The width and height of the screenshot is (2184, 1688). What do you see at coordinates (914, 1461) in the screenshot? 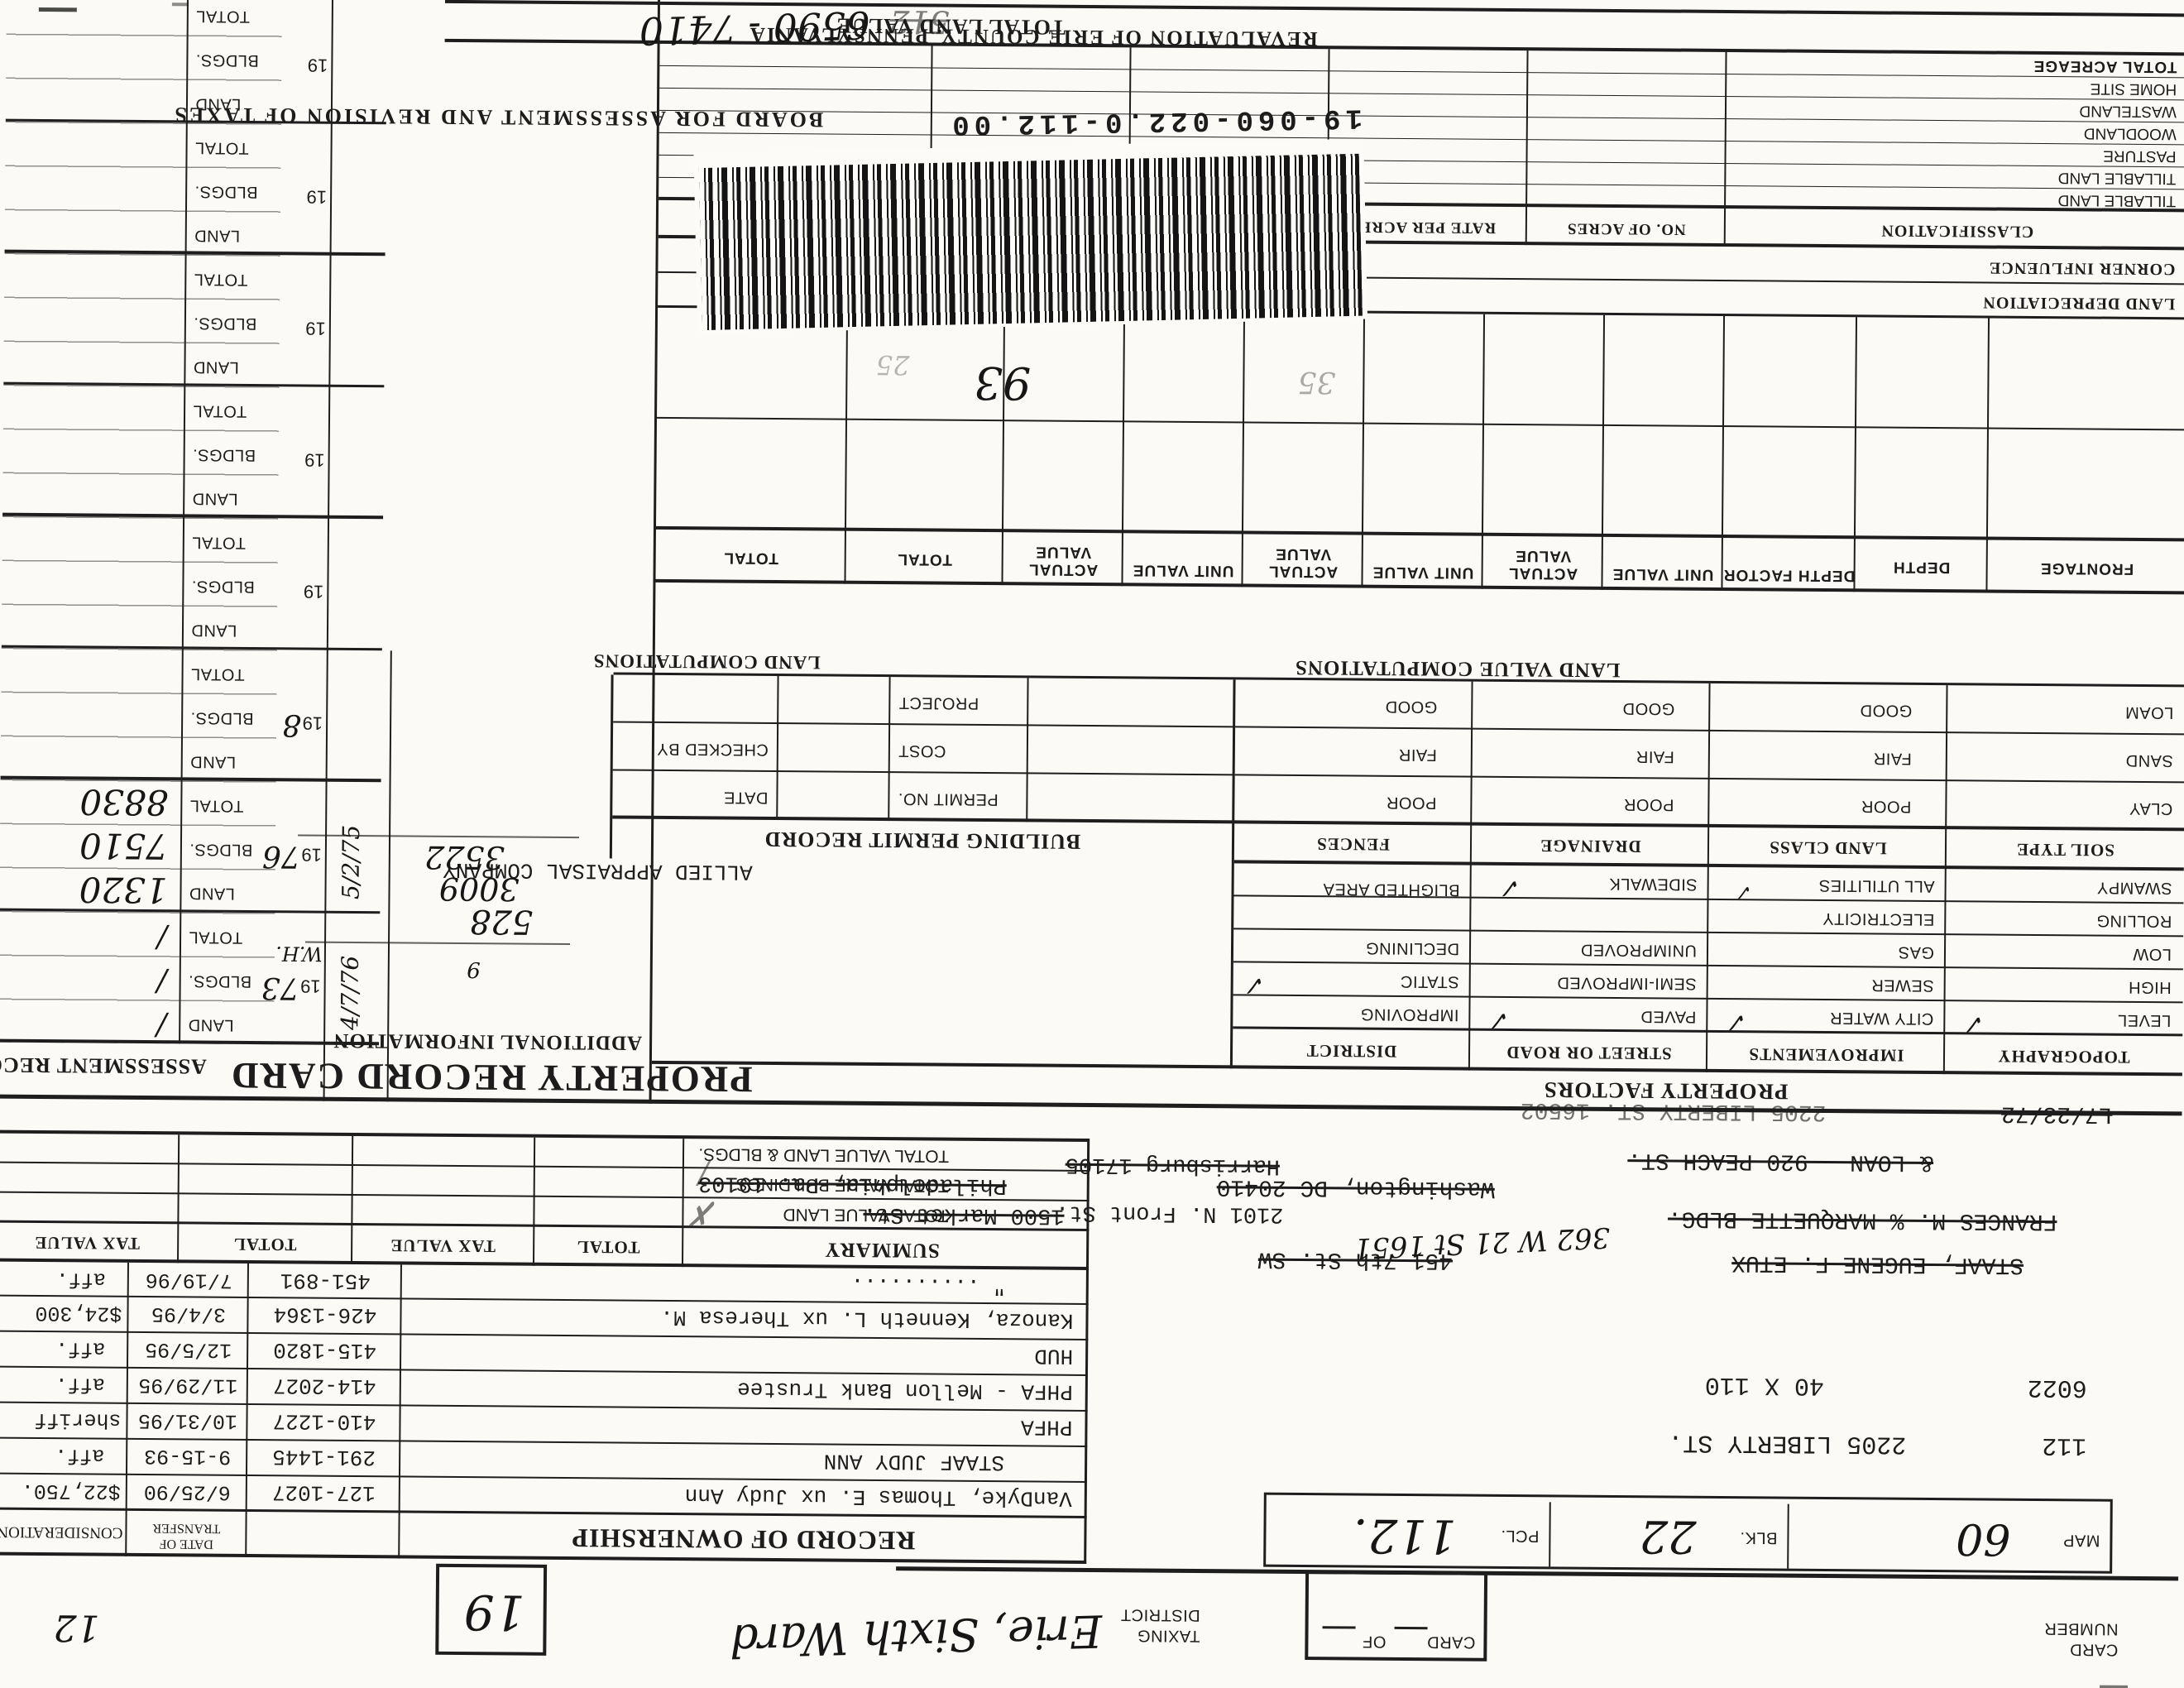
I see `owner-name: STAAF JUDY ANN` at bounding box center [914, 1461].